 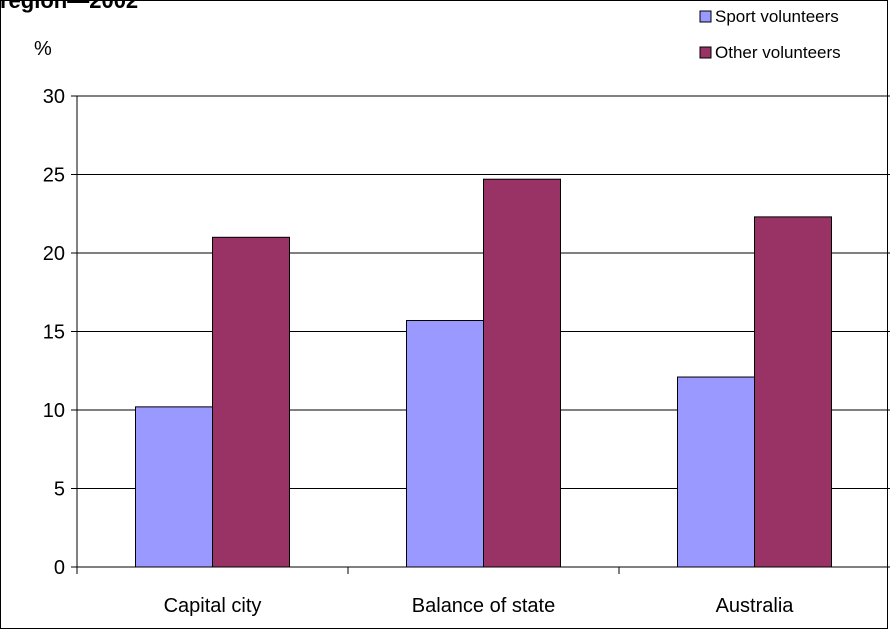 What do you see at coordinates (483, 606) in the screenshot?
I see `x-tick-label: Balance of state` at bounding box center [483, 606].